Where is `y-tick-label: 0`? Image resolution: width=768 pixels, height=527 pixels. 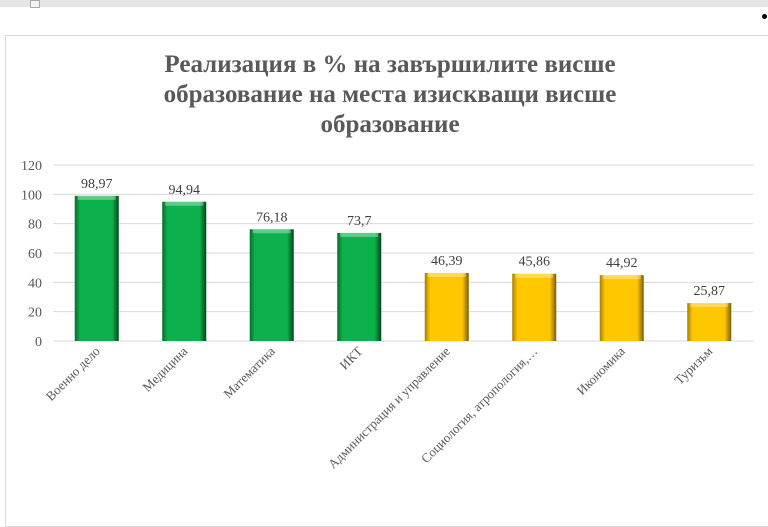
y-tick-label: 0 is located at coordinates (38, 342).